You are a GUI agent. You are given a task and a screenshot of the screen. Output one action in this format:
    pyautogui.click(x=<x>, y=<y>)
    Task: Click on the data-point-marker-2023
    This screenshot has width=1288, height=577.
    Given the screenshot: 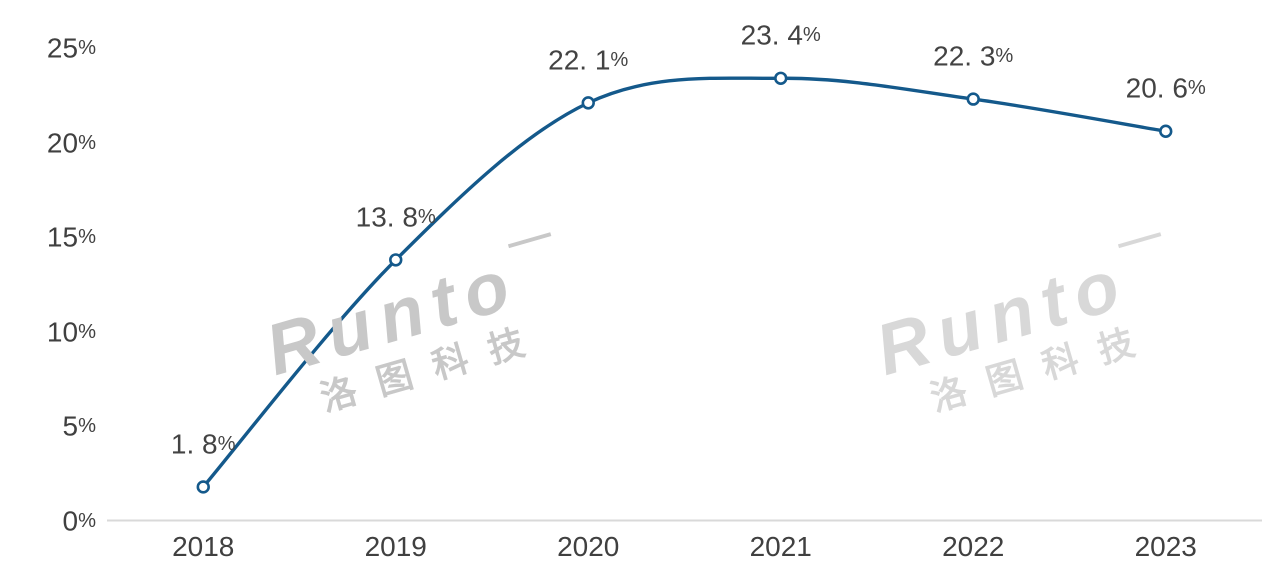 What is the action you would take?
    pyautogui.click(x=1166, y=131)
    